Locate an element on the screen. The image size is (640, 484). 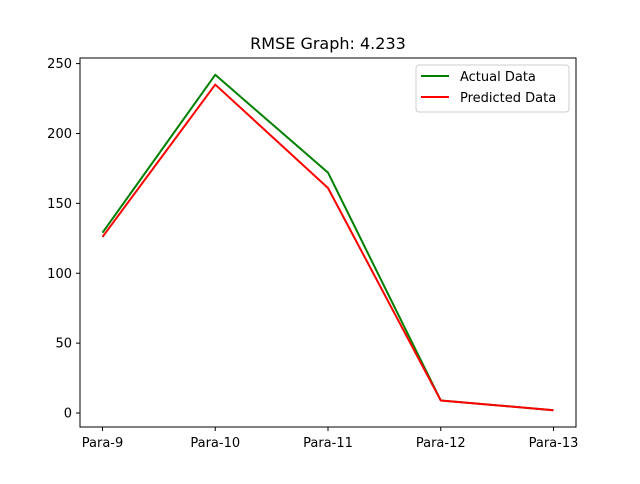
y-tick-label: 50 is located at coordinates (63, 344).